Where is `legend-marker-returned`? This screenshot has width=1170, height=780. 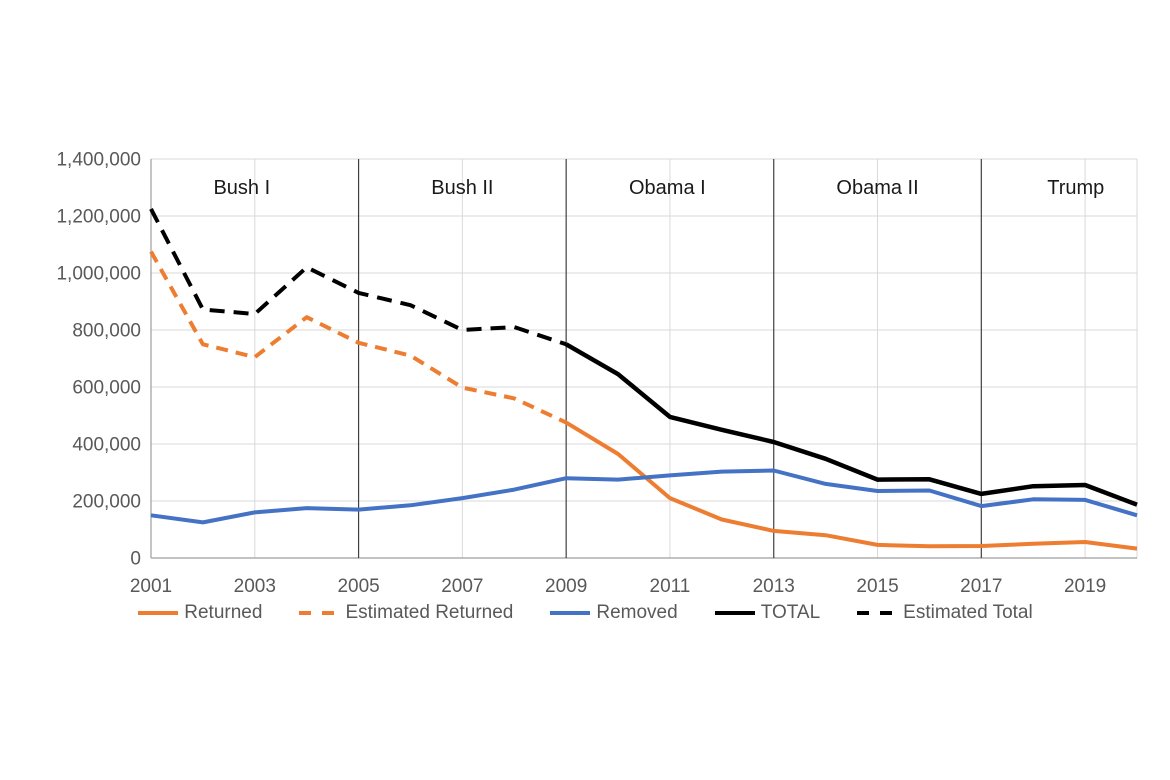
legend-marker-returned is located at coordinates (158, 613).